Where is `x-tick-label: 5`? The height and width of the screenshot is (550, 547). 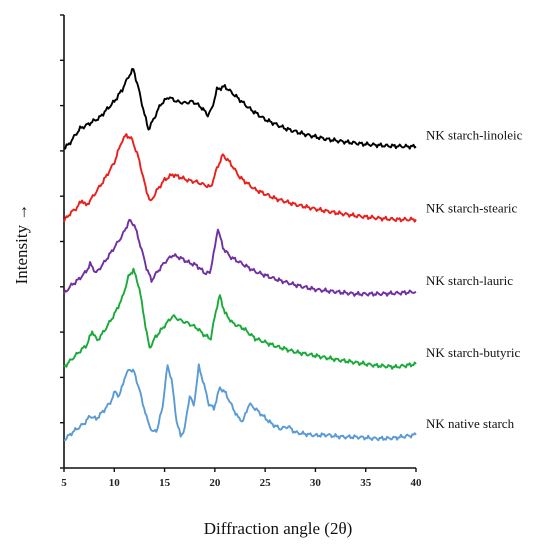
x-tick-label: 5 is located at coordinates (64, 483).